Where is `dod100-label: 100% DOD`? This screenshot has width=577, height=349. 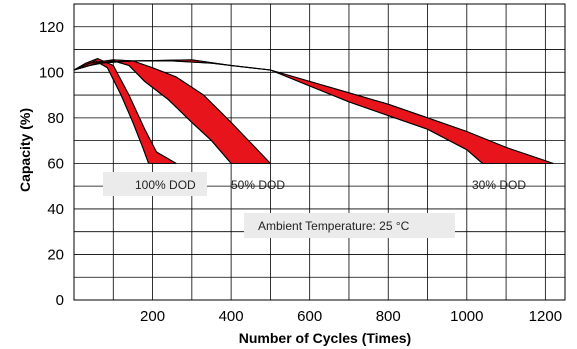
dod100-label: 100% DOD is located at coordinates (165, 185).